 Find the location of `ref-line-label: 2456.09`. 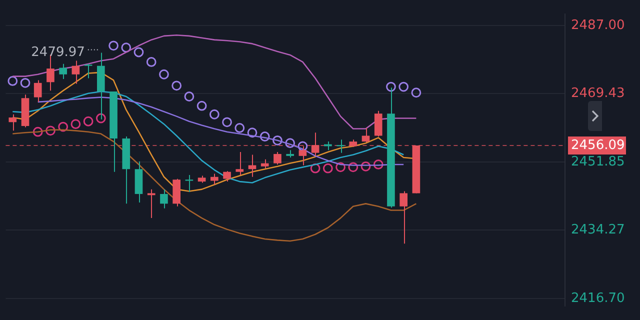

ref-line-label: 2456.09 is located at coordinates (598, 145).